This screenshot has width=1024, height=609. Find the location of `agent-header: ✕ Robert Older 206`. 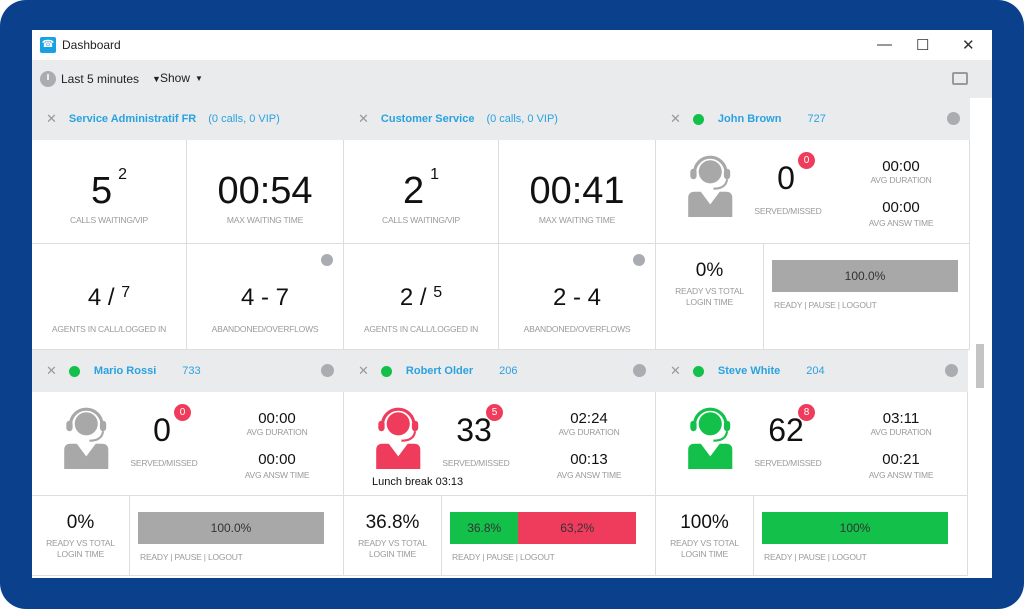

agent-header: ✕ Robert Older 206 is located at coordinates (500, 371).